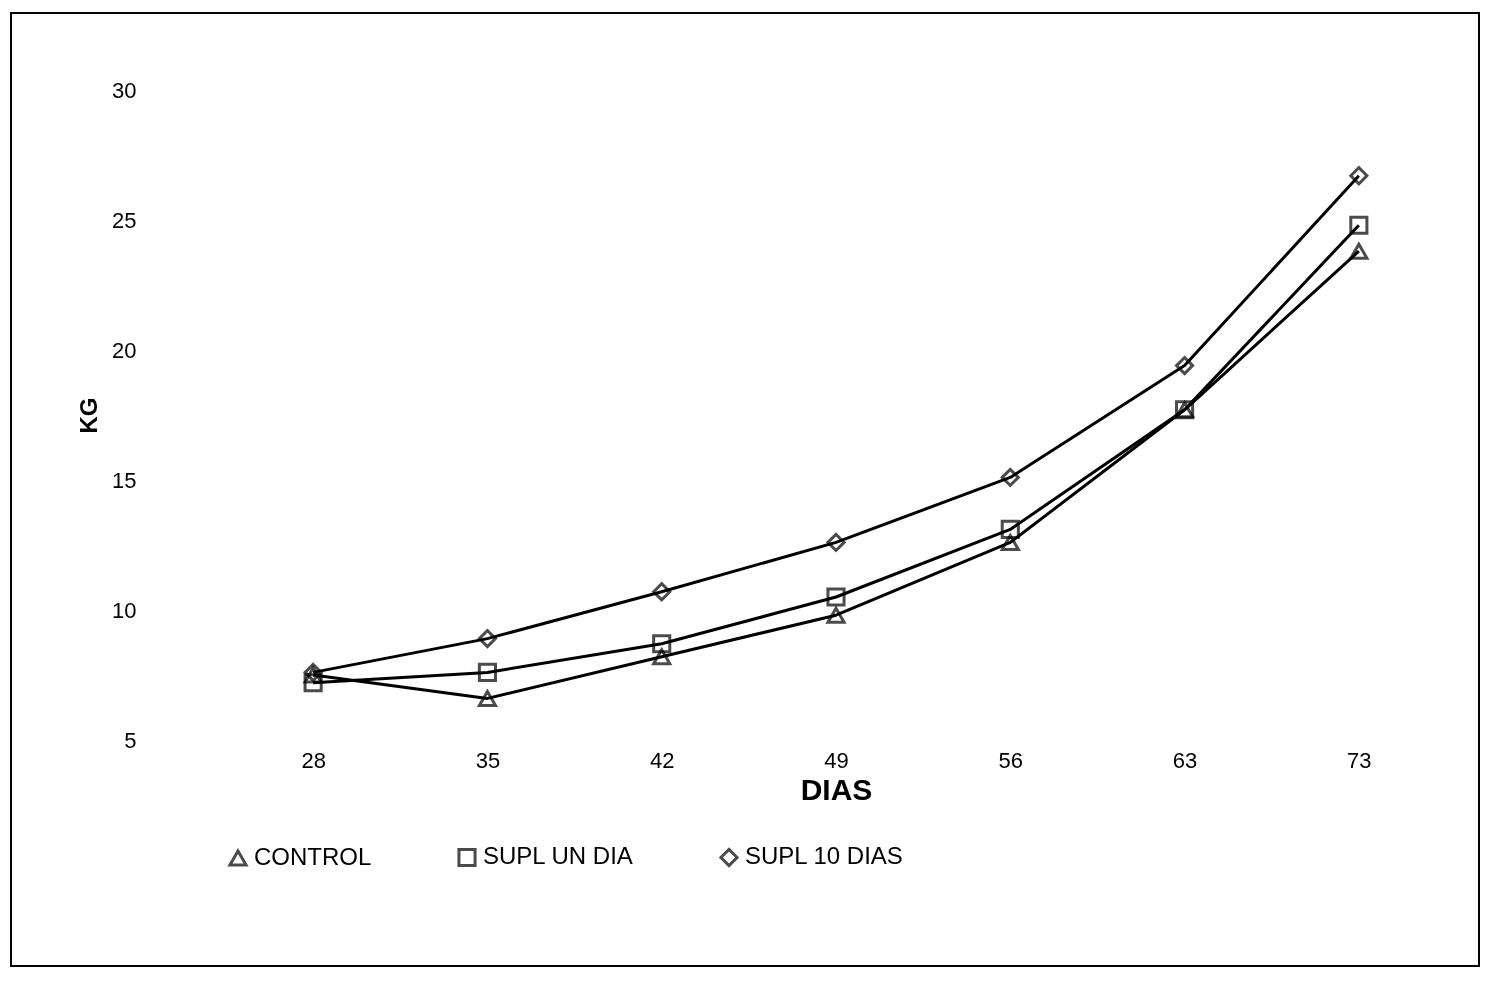 This screenshot has width=1503, height=990. Describe the element at coordinates (824, 856) in the screenshot. I see `legend-label: SUPL 10 DIAS` at that location.